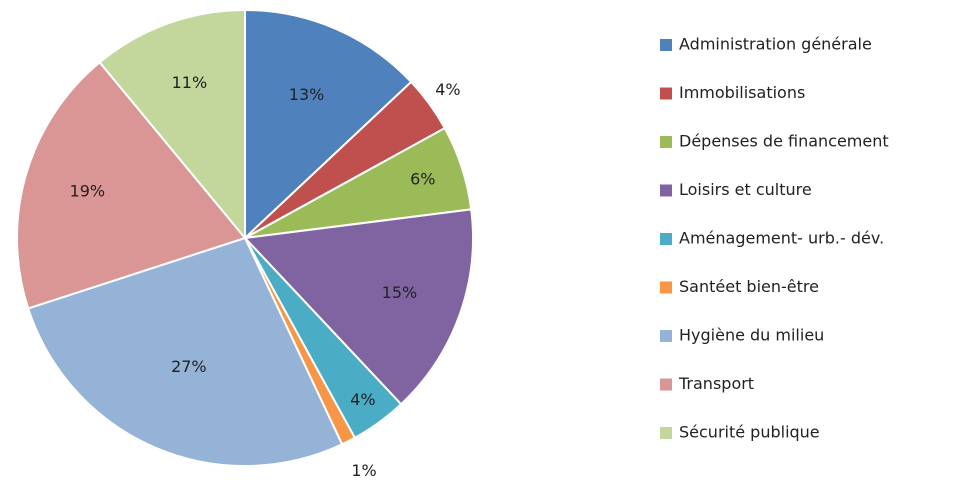 This screenshot has height=486, width=963. What do you see at coordinates (742, 92) in the screenshot?
I see `legend-label: Immobilisations` at bounding box center [742, 92].